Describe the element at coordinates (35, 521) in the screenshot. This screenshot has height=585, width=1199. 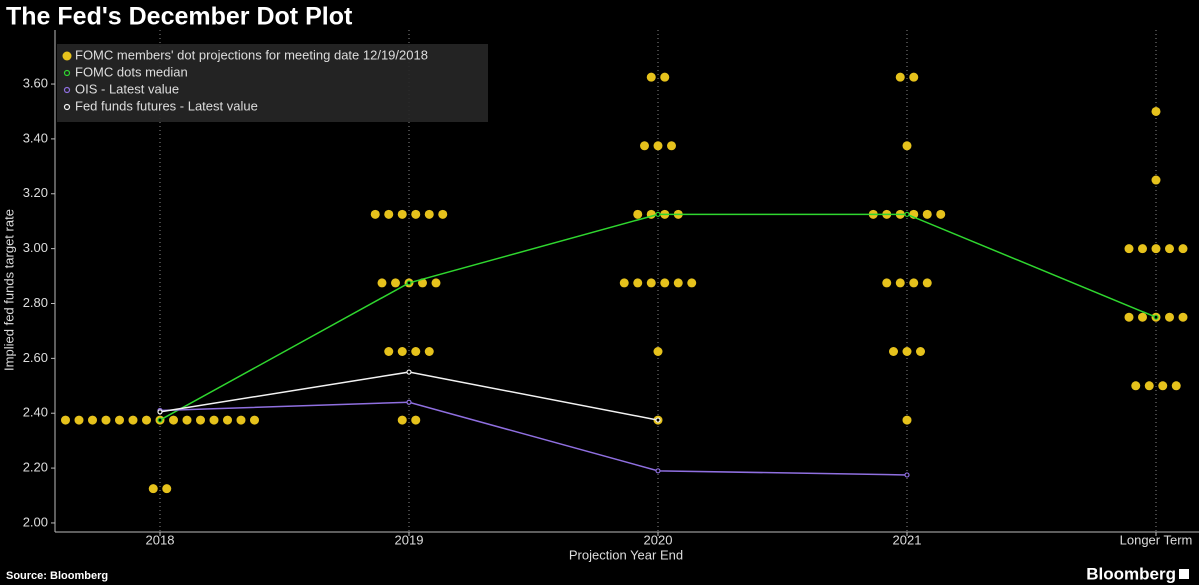
I see `y-tick-label: 2.00` at that location.